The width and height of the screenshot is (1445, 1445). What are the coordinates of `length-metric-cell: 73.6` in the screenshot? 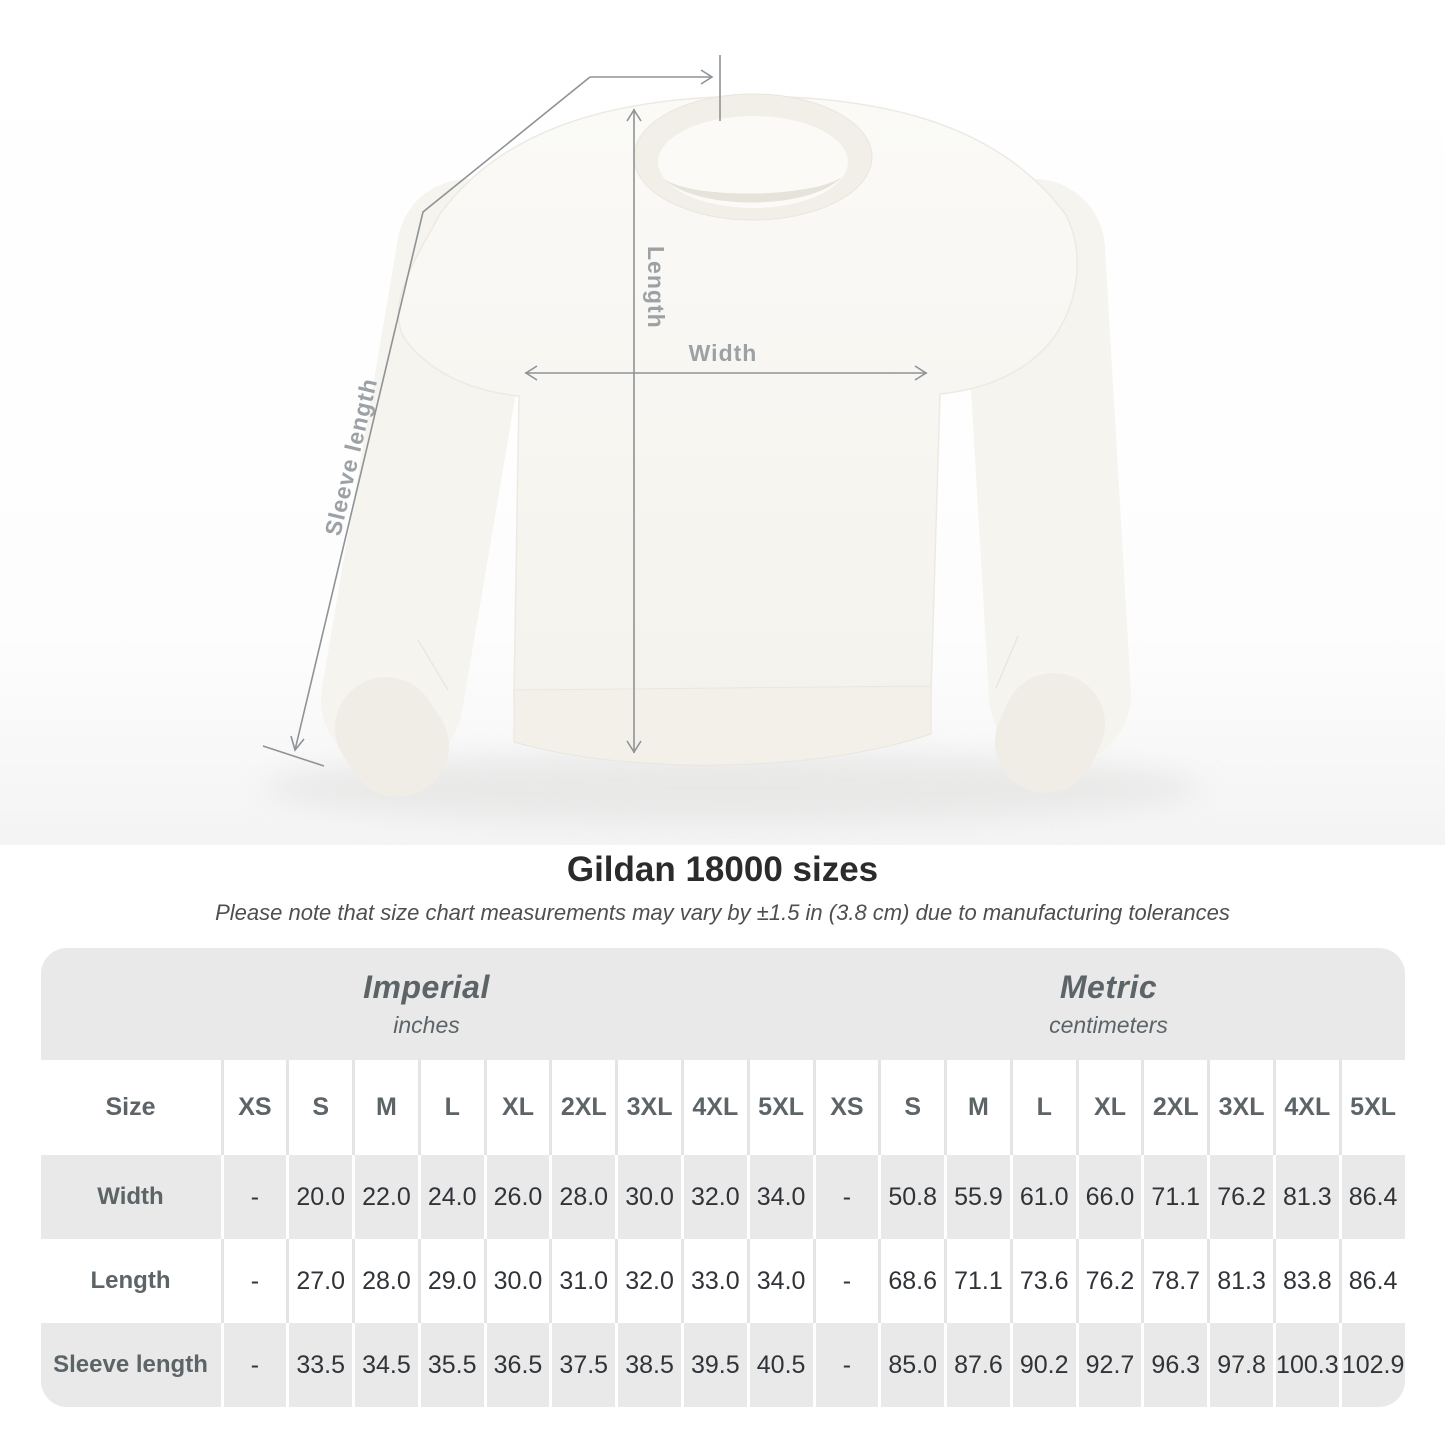 It's located at (1044, 1281).